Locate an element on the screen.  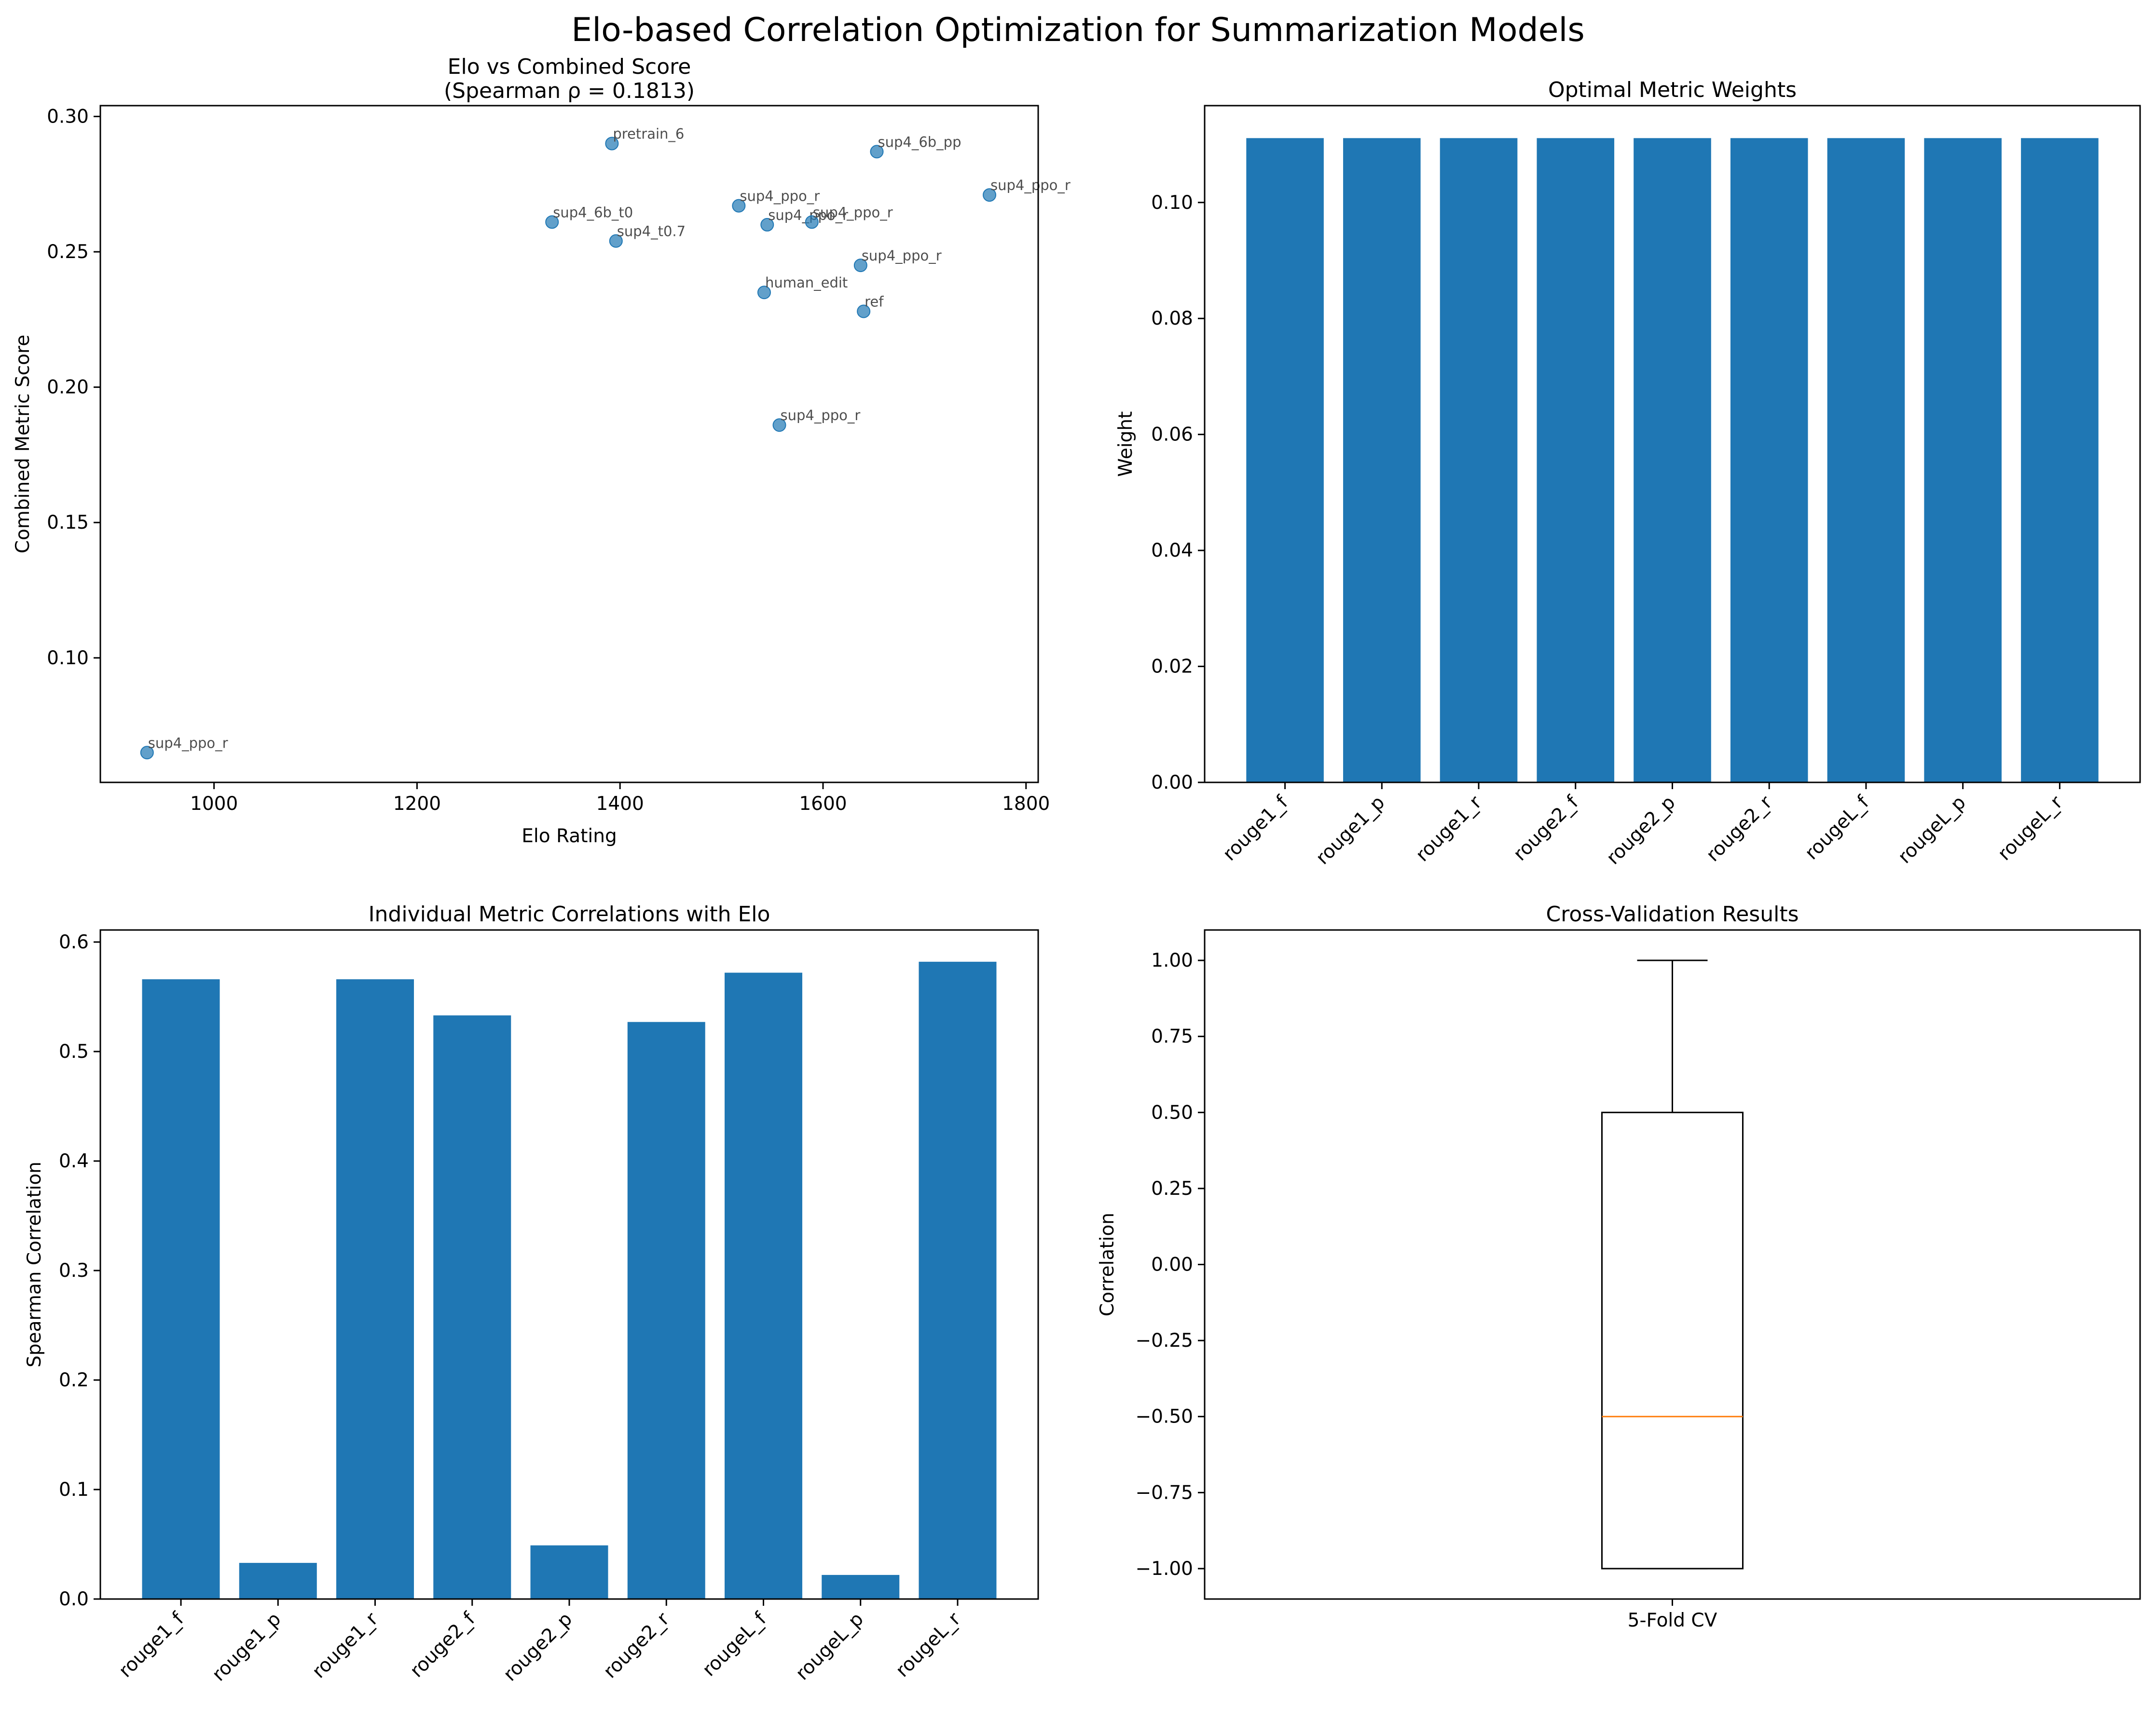
y-tick-label: 0.02 is located at coordinates (1172, 667).